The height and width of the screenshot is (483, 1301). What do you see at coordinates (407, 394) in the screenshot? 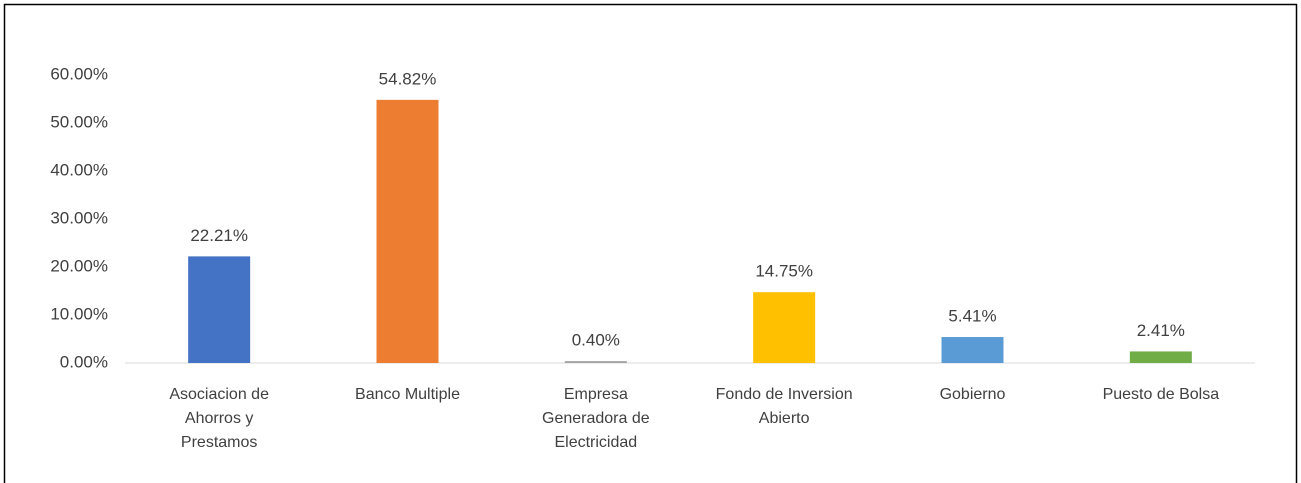
I see `x-tick-label: Banco Multiple` at bounding box center [407, 394].